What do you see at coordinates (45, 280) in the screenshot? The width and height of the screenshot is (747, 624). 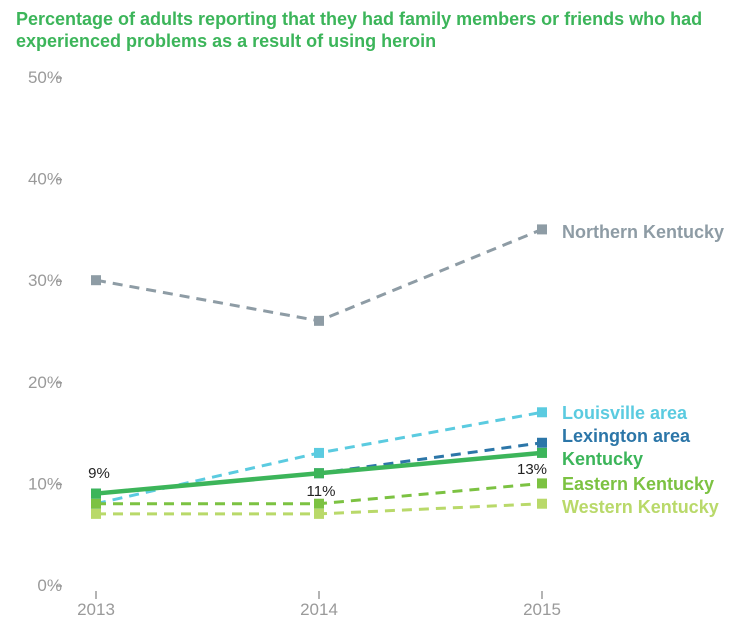 I see `y-tick-label: 30%` at bounding box center [45, 280].